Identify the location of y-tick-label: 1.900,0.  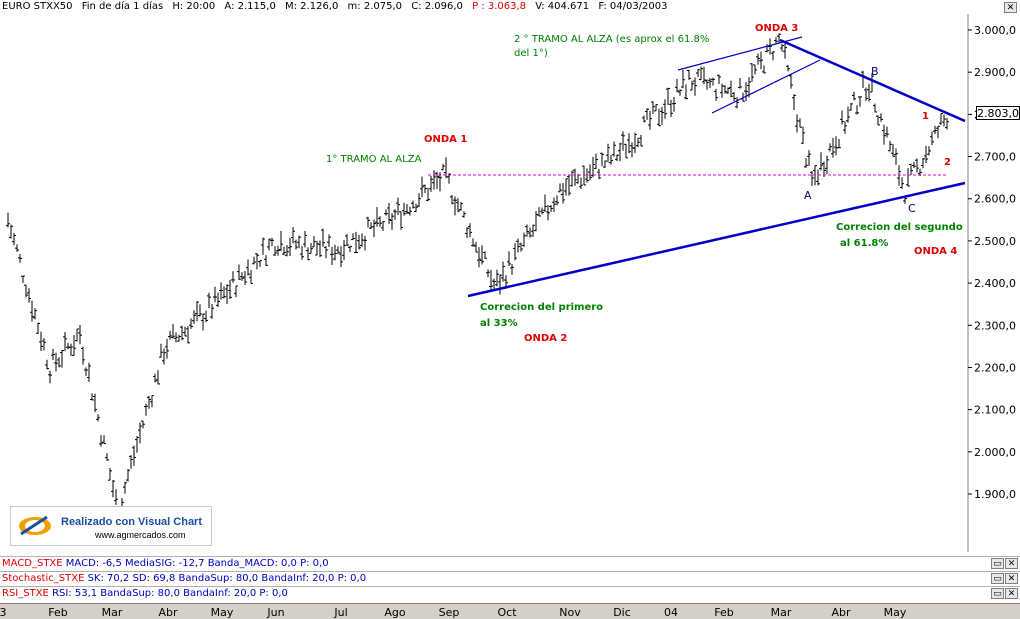
(995, 494).